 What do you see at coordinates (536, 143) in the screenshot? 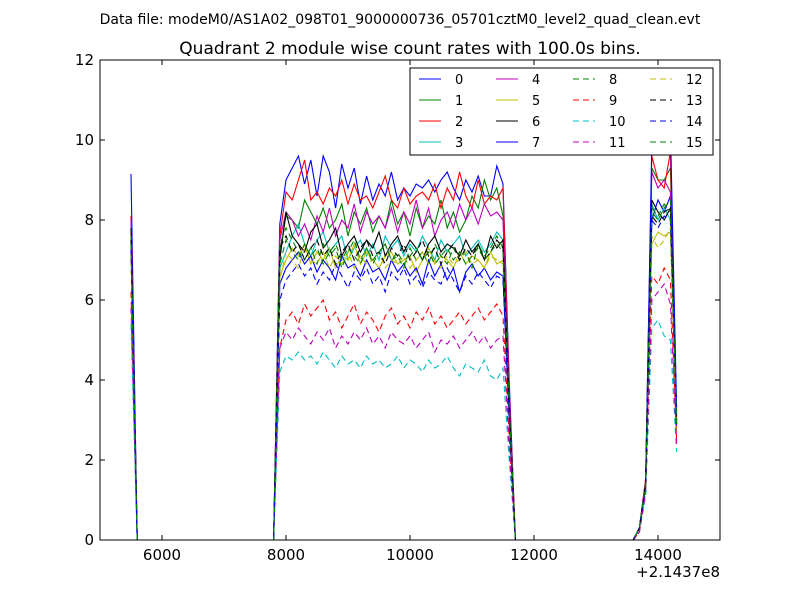
I see `legend-label-7: 7` at bounding box center [536, 143].